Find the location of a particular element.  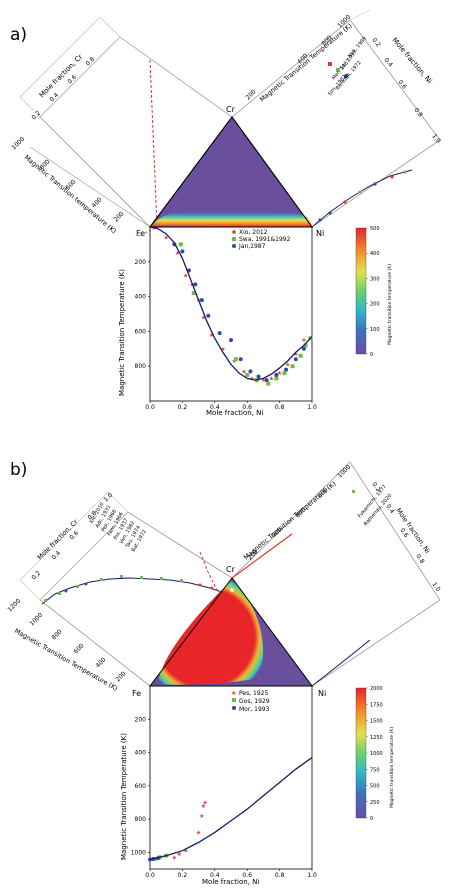

panel-a-feni-yticks: 200 400 600 800 is located at coordinates (142, 314).